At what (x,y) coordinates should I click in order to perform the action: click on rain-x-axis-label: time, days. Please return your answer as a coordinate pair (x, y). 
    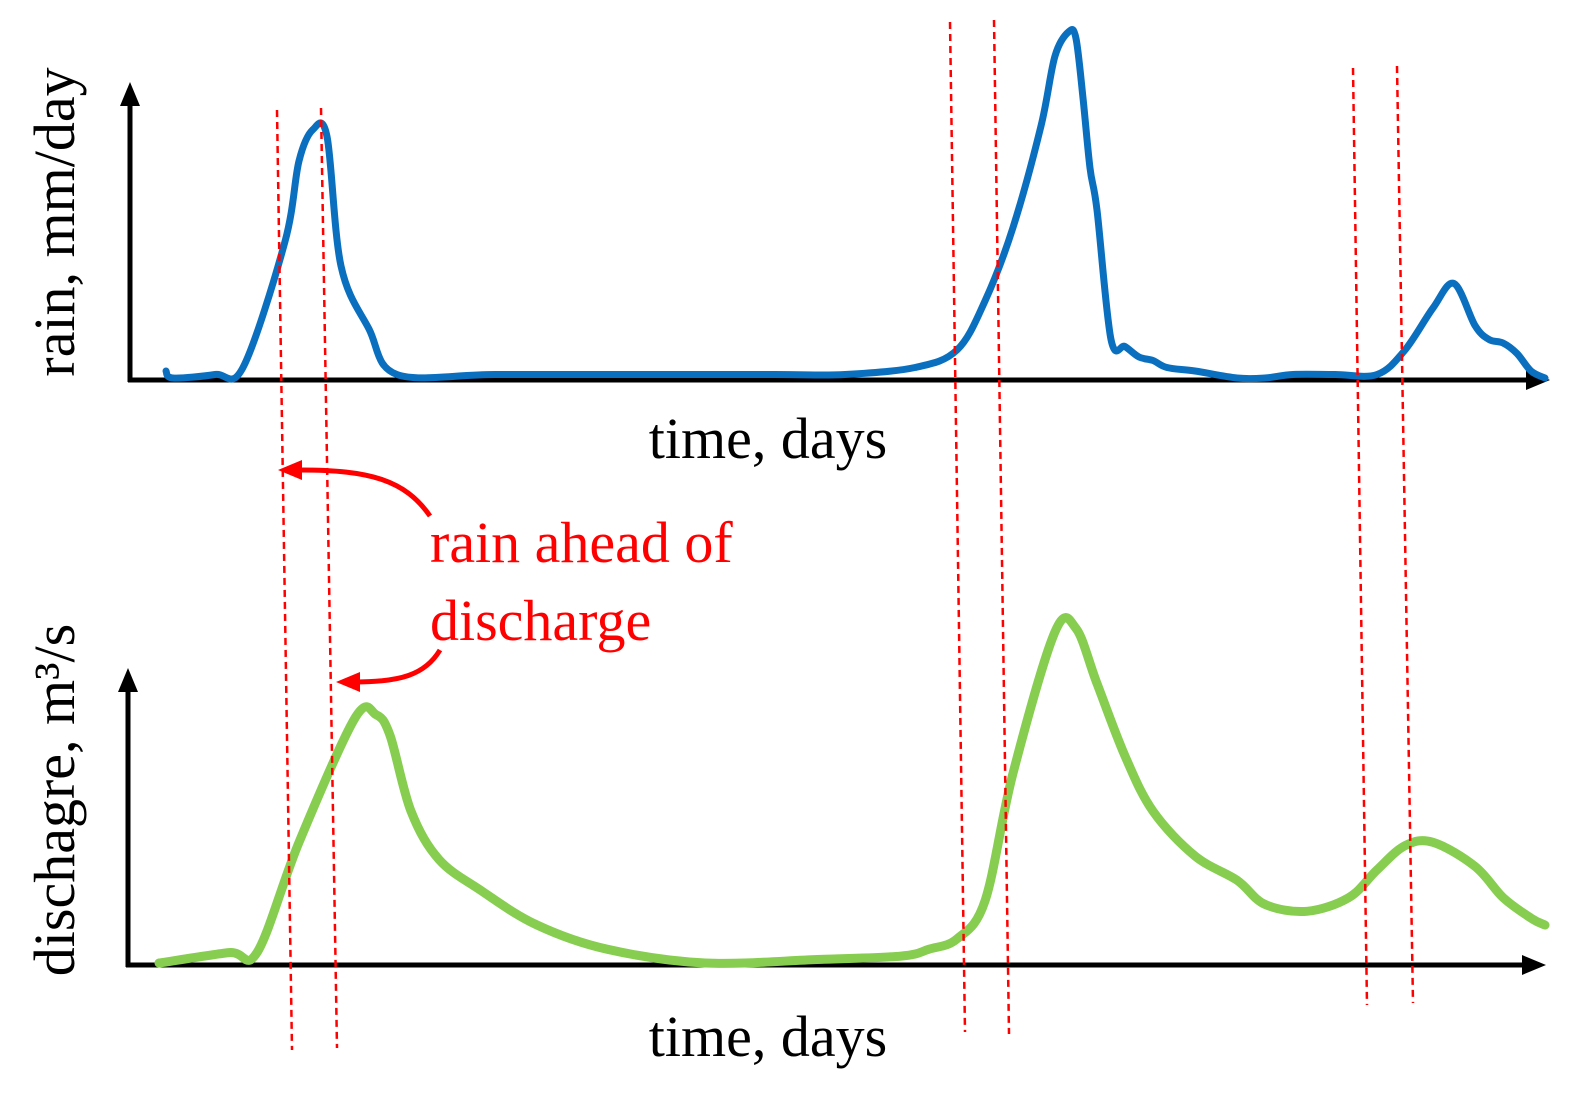
    Looking at the image, I should click on (768, 438).